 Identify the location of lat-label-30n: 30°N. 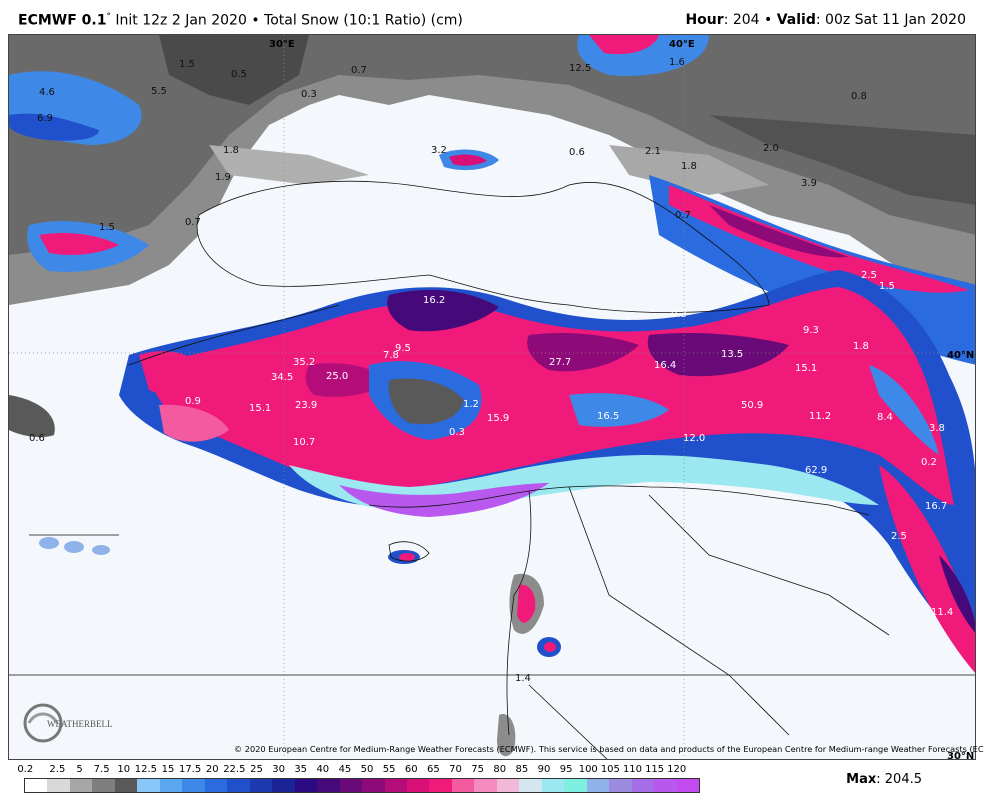
(960, 755).